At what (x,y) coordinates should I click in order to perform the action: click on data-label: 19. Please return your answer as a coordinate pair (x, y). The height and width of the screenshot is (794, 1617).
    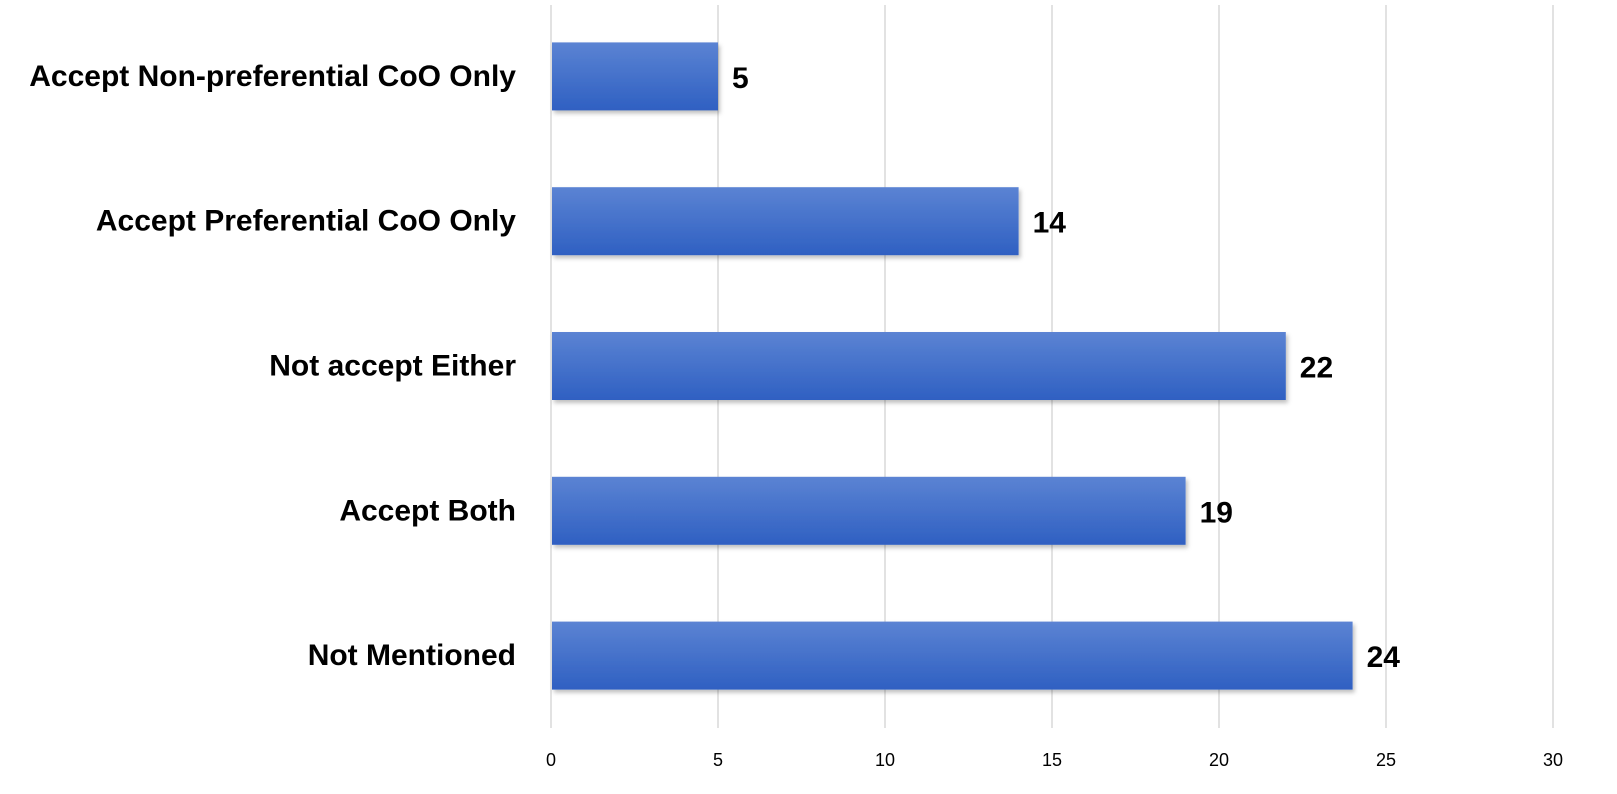
    Looking at the image, I should click on (1216, 512).